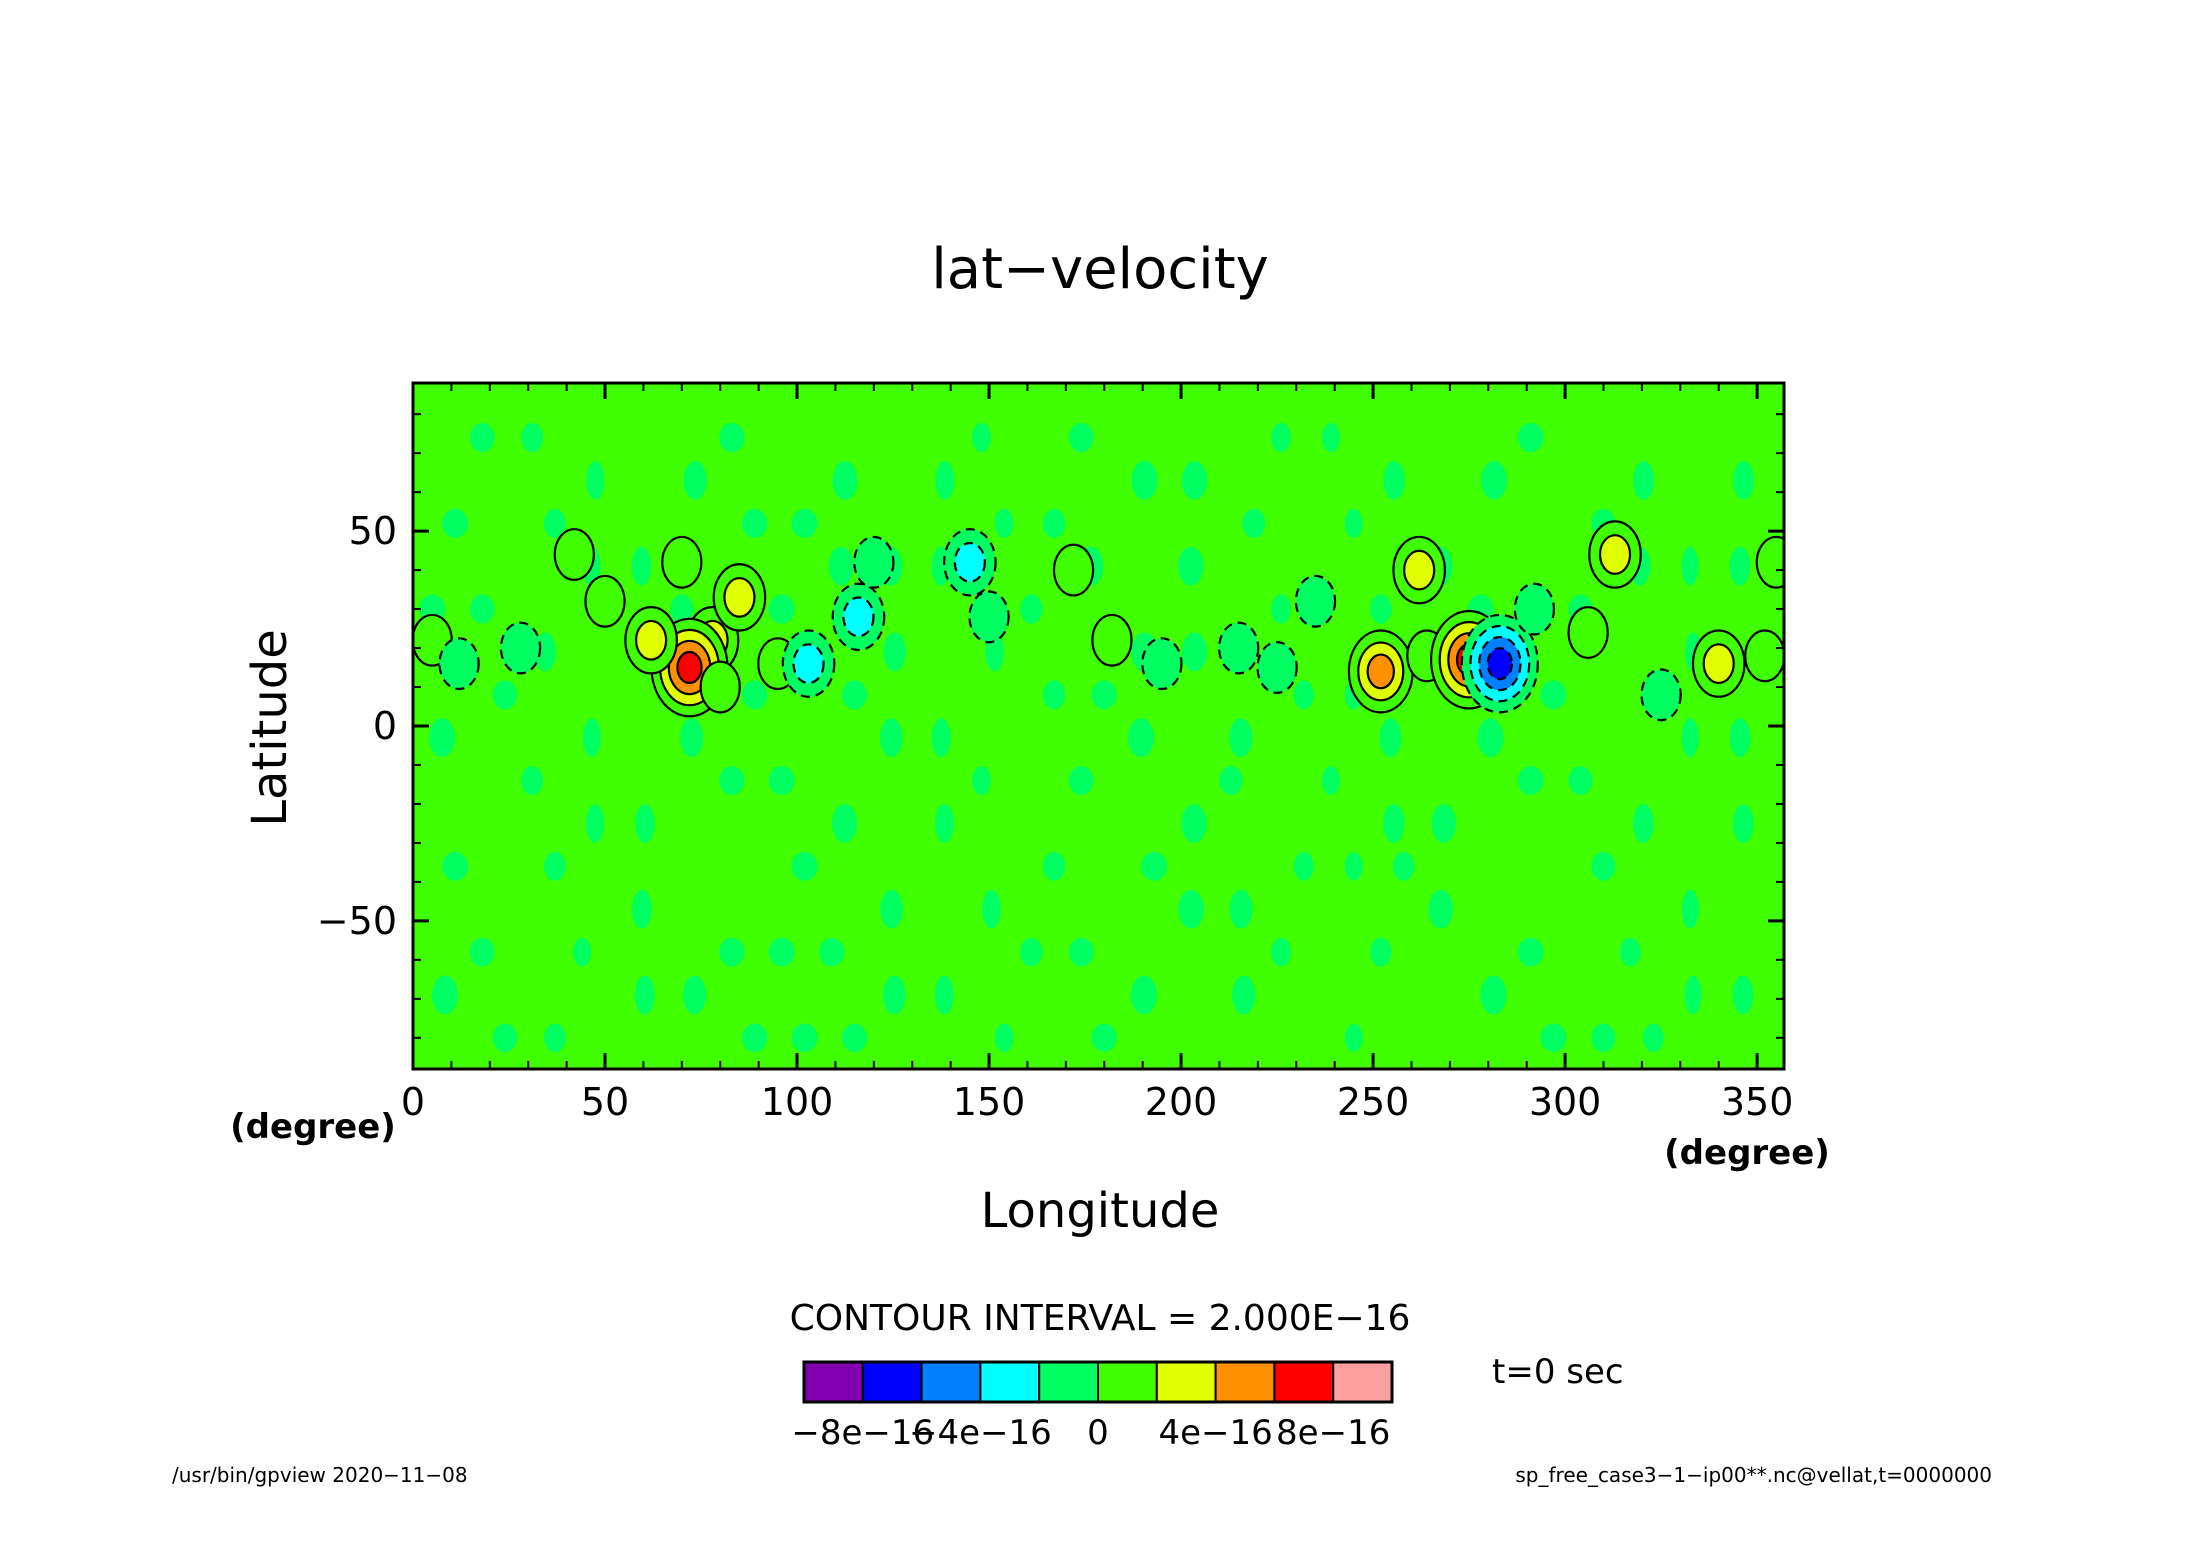  Describe the element at coordinates (1100, 1211) in the screenshot. I see `x-axis-label: Longitude` at that location.